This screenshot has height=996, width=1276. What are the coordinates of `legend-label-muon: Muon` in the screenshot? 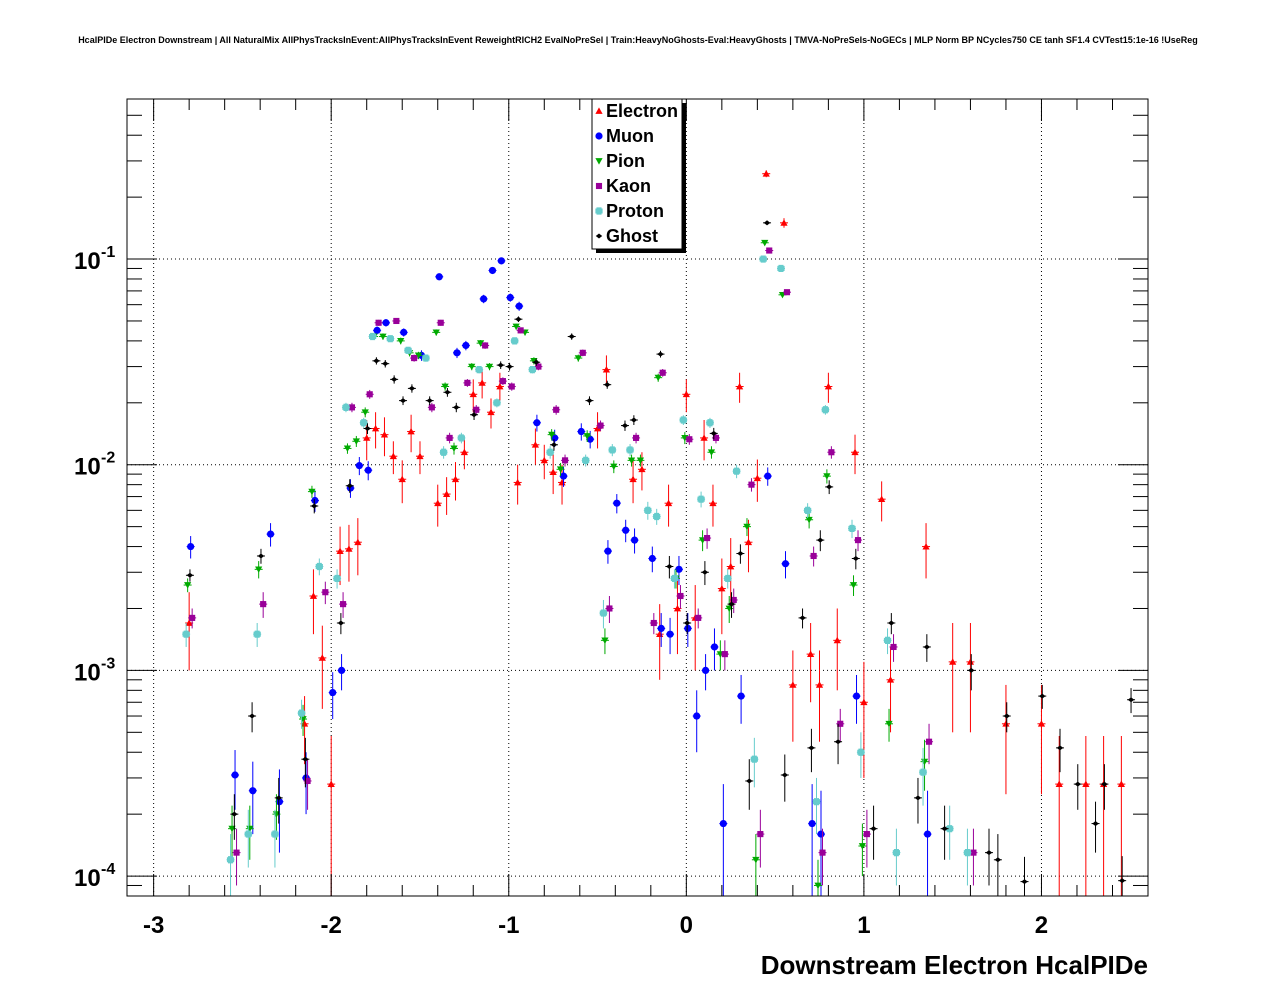 It's located at (630, 136).